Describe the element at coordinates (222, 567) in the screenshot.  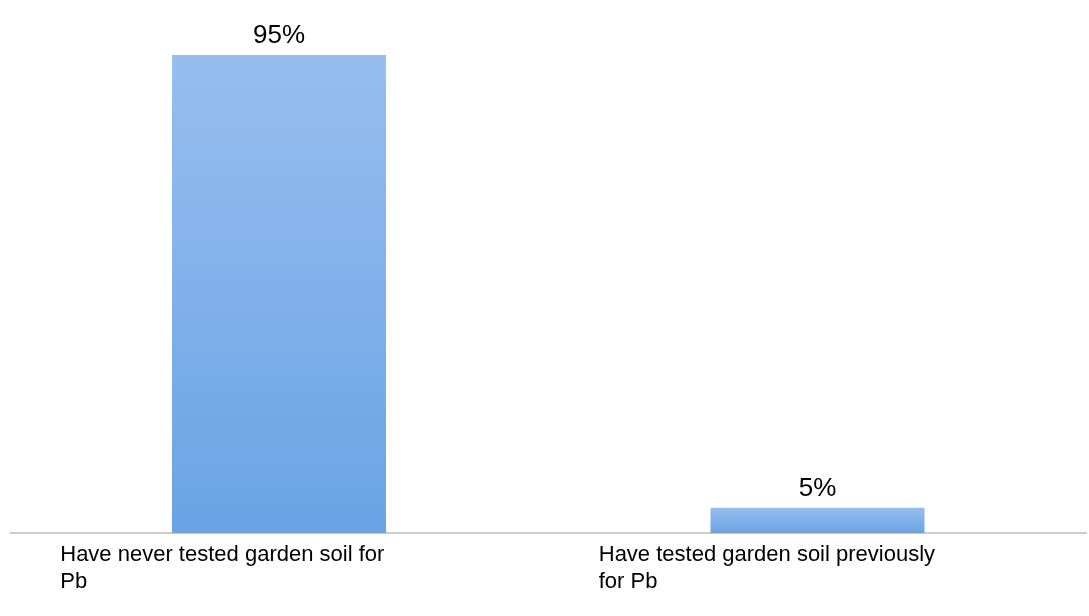
I see `x-tick-label: Have never tested garden soil for Pb` at that location.